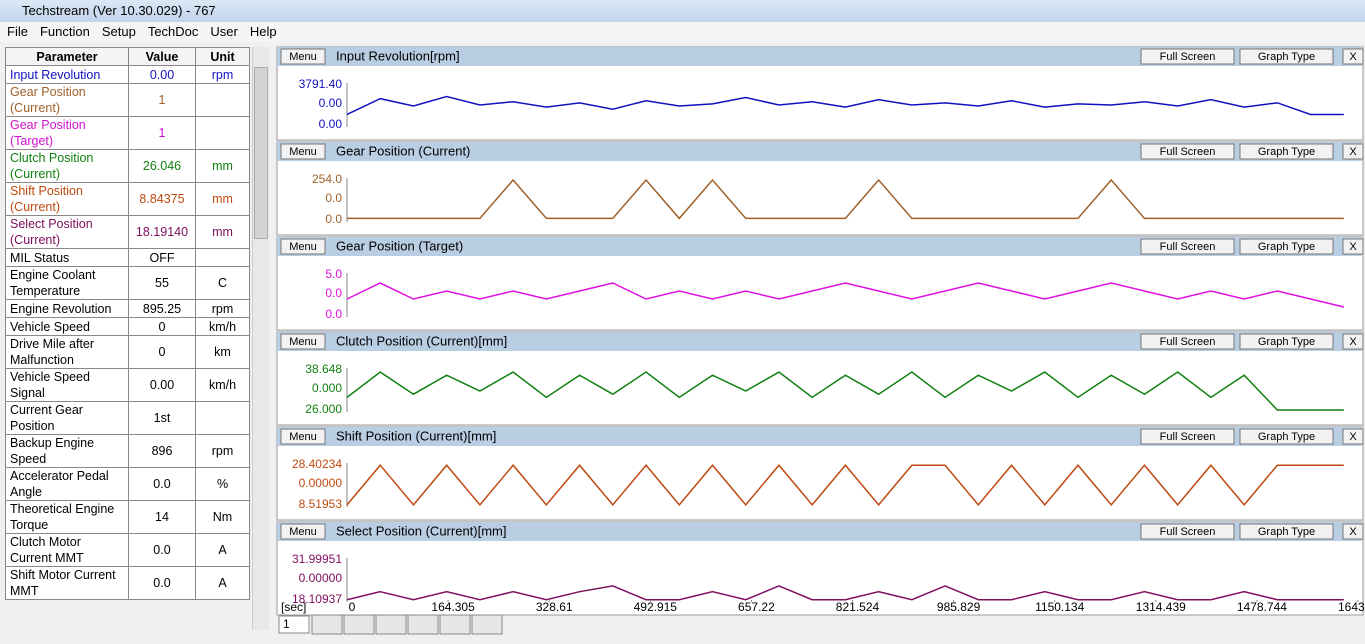 This screenshot has height=644, width=1365. Describe the element at coordinates (327, 624) in the screenshot. I see `pause-button` at that location.